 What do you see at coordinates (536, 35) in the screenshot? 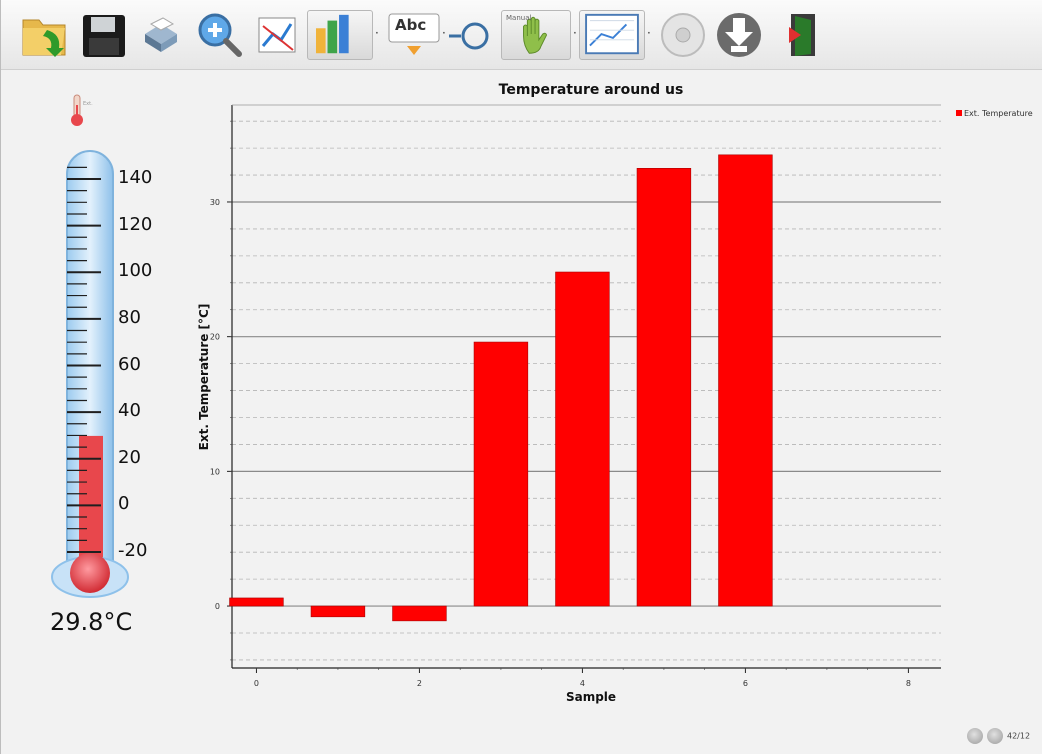
I see `manual-hand-icon: Manual` at bounding box center [536, 35].